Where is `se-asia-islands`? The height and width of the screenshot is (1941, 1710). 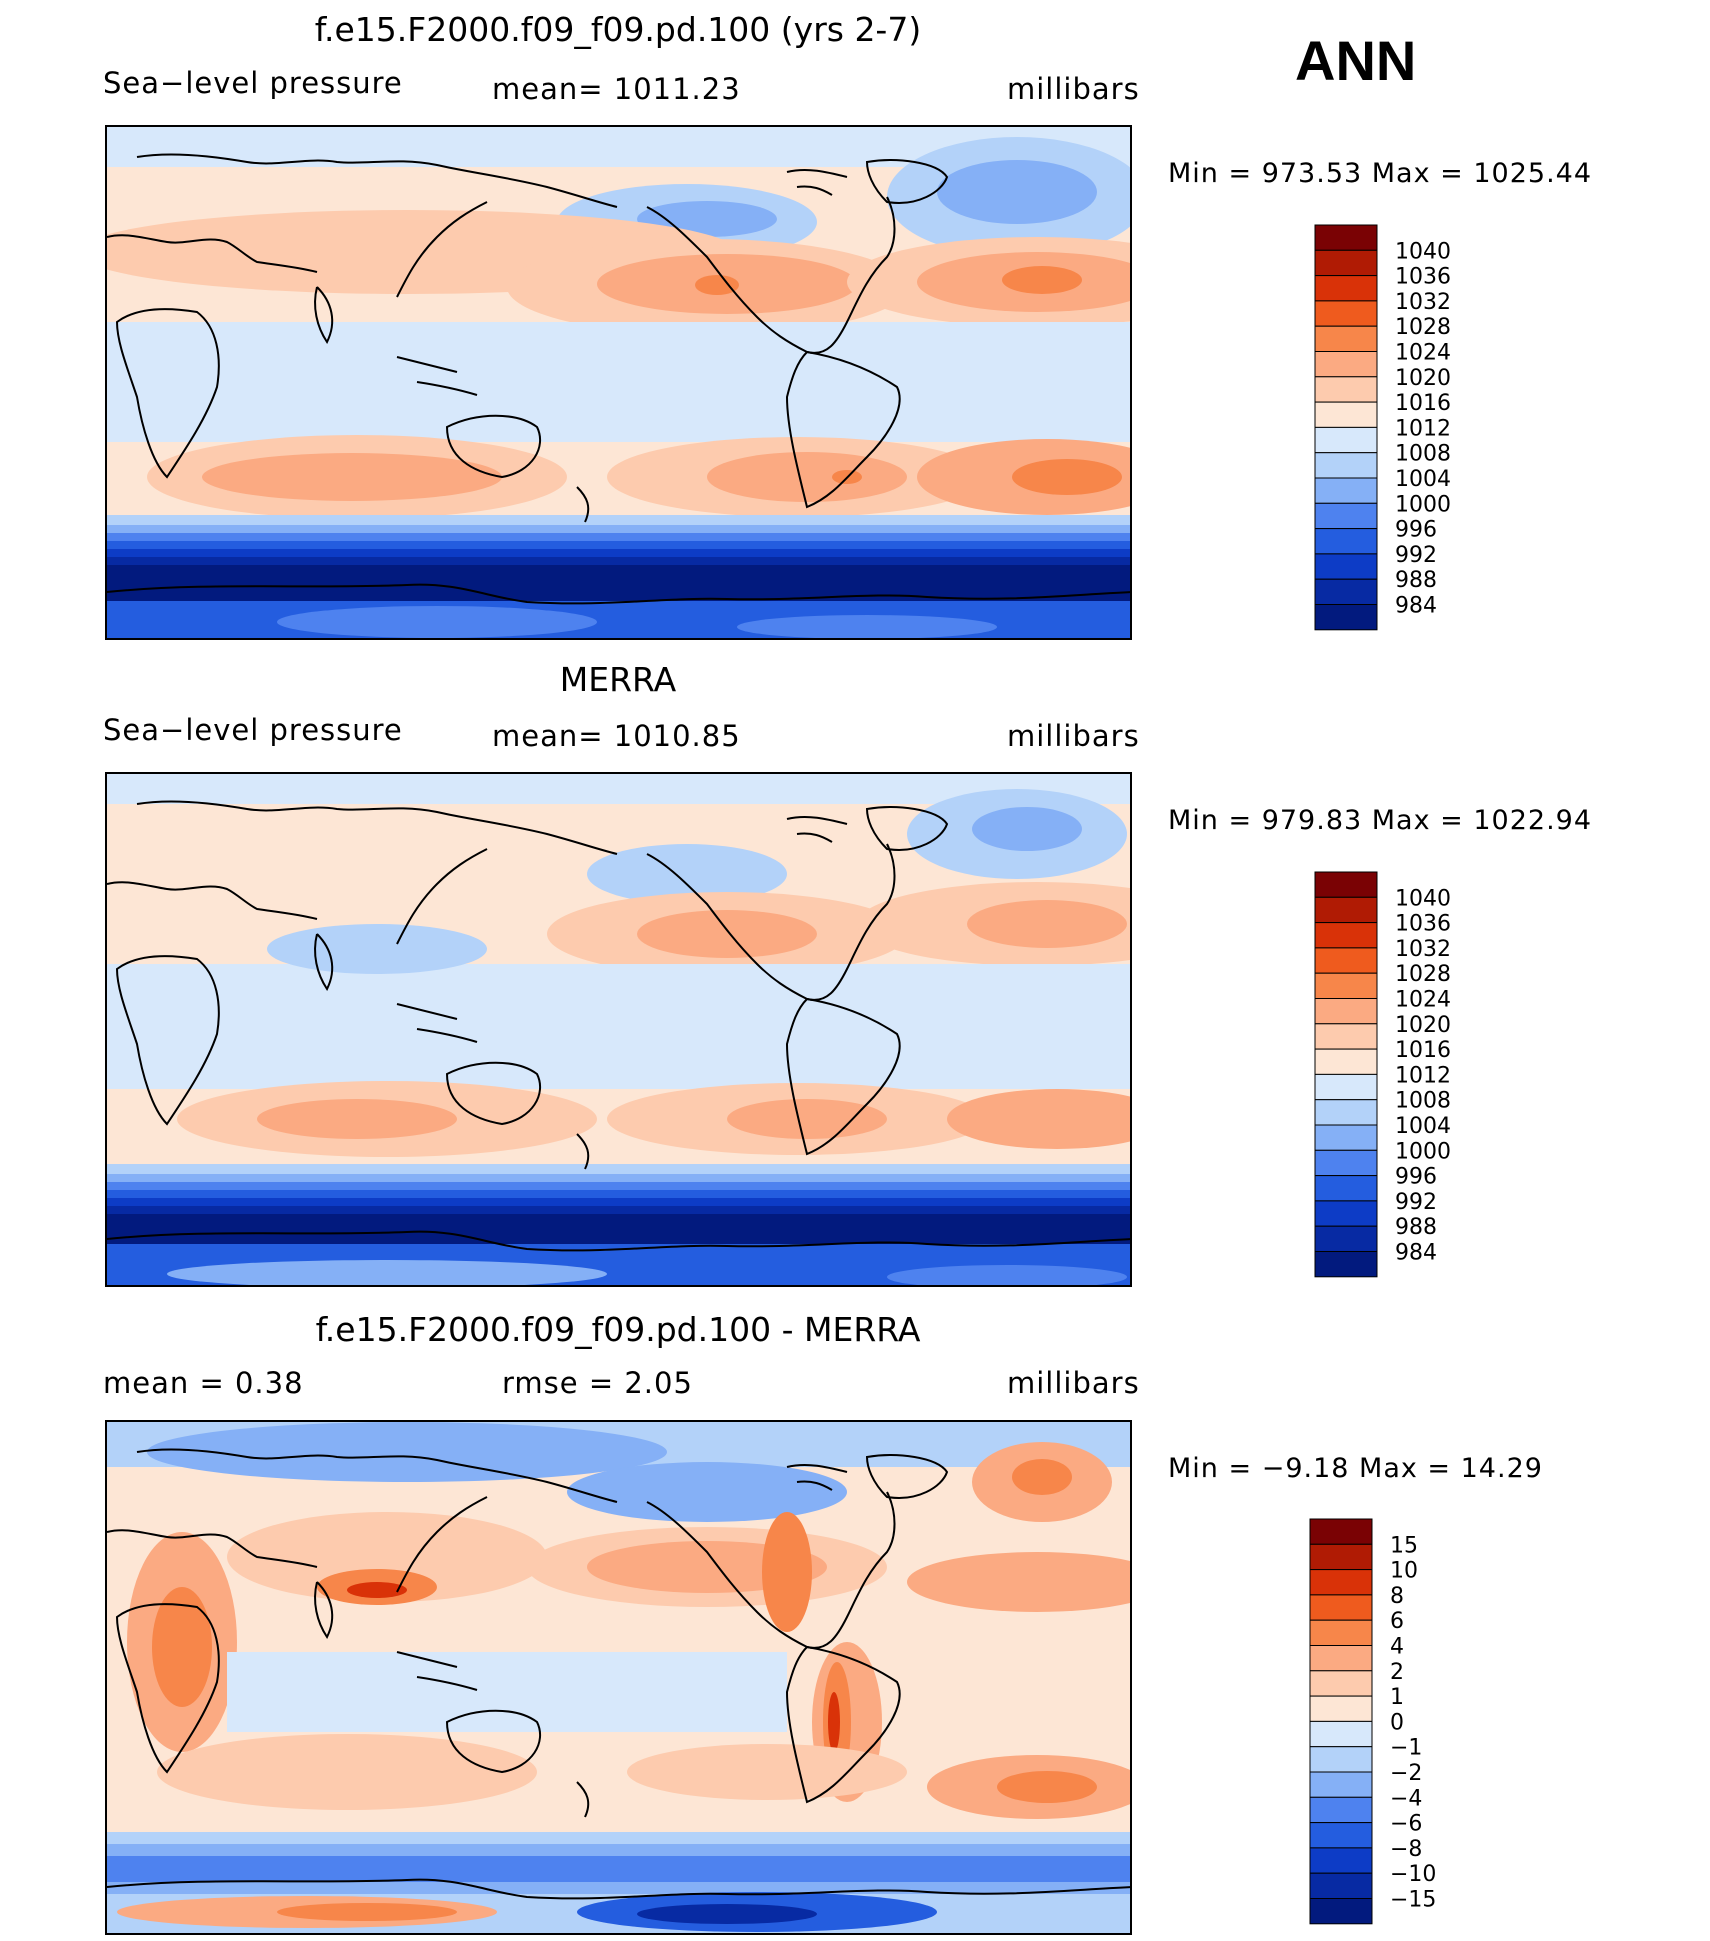 se-asia-islands is located at coordinates (437, 376).